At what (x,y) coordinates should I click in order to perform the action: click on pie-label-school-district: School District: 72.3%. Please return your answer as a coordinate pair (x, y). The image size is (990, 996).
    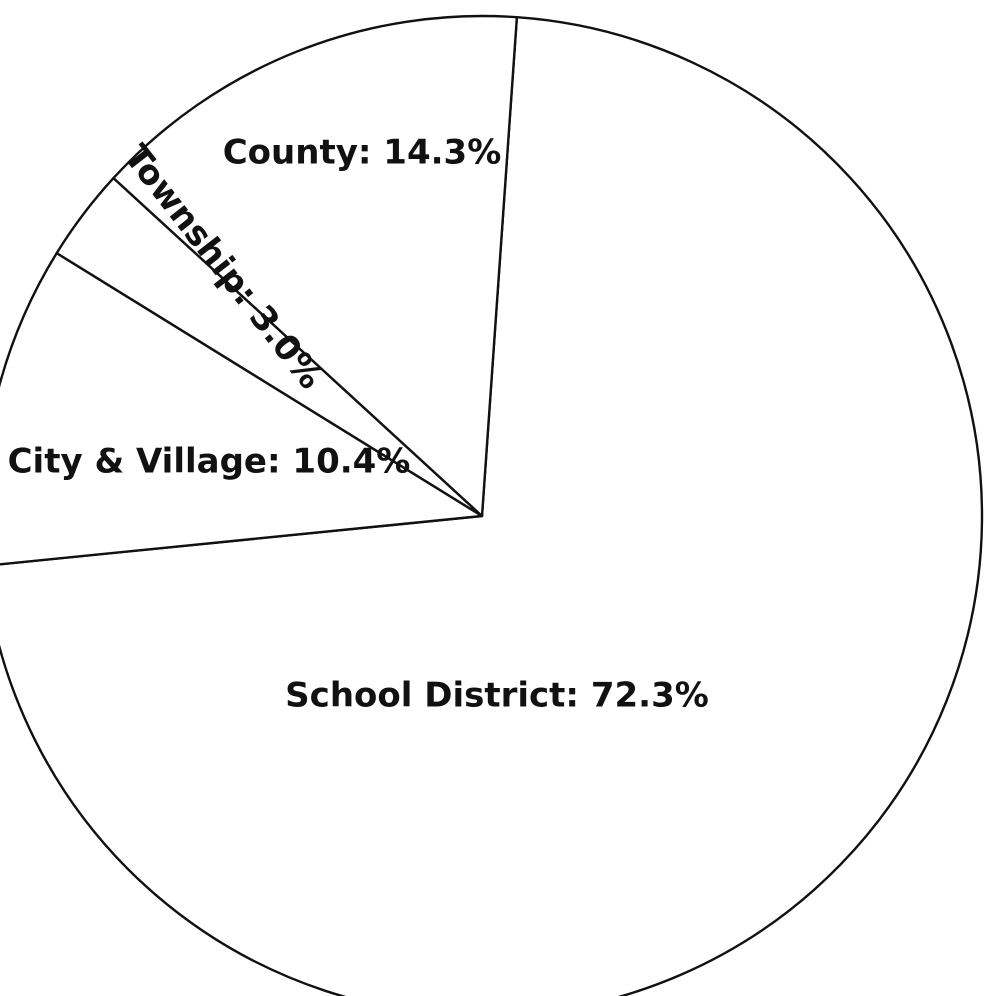
    Looking at the image, I should click on (497, 696).